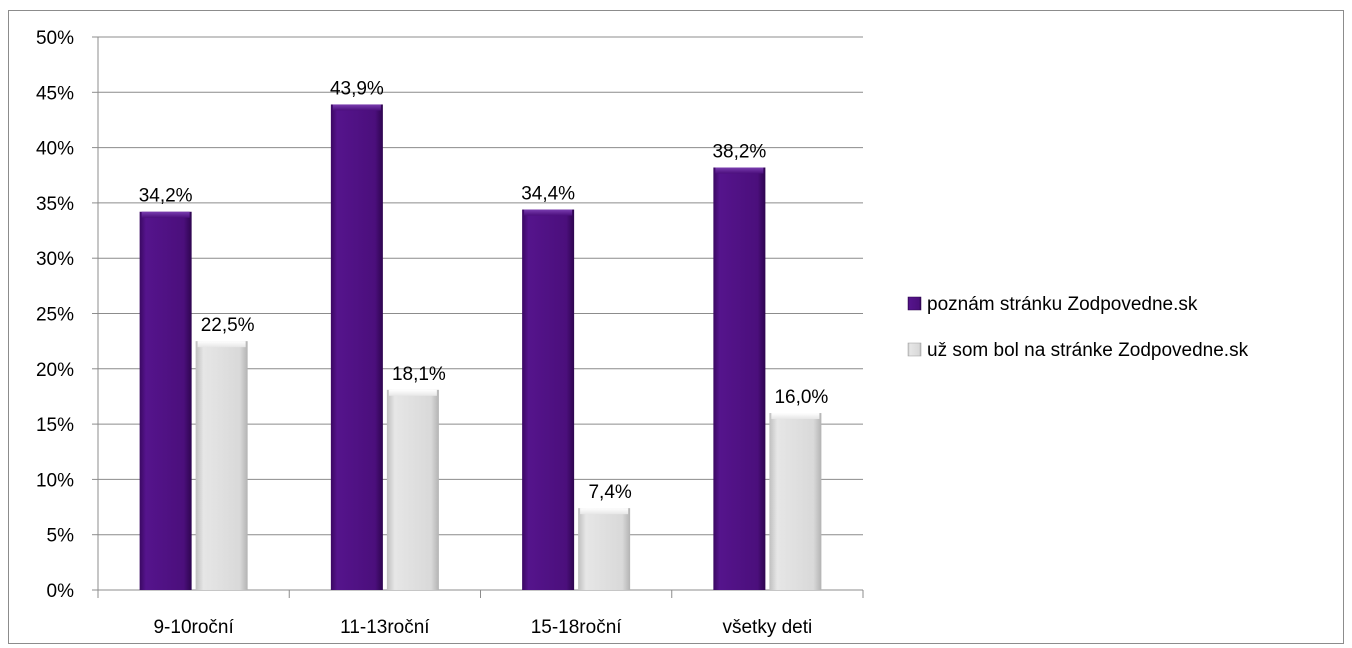  Describe the element at coordinates (55, 480) in the screenshot. I see `y-tick-label: 10%` at that location.